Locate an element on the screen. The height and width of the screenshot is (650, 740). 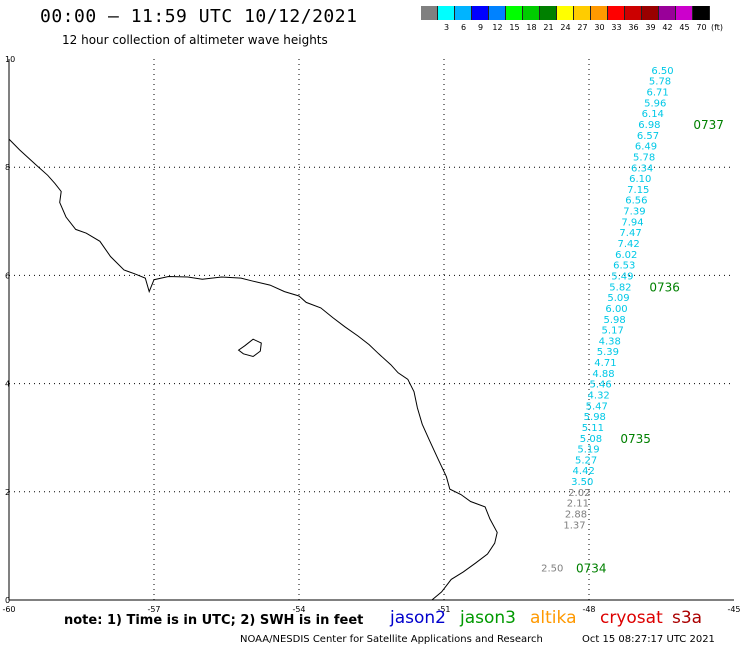
color-scale-label: 12 is located at coordinates (497, 27).